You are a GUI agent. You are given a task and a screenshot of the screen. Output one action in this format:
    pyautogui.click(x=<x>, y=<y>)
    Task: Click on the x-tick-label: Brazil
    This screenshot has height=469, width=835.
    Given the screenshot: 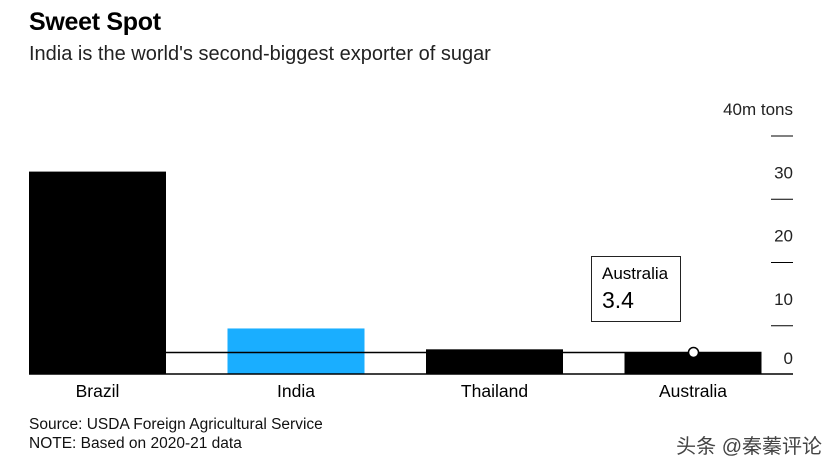 What is the action you would take?
    pyautogui.click(x=98, y=391)
    